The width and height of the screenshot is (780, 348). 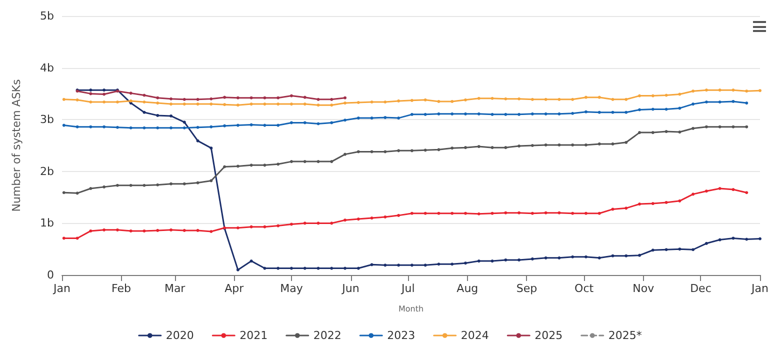 I want to click on x-tick-label: Jan, so click(x=759, y=288).